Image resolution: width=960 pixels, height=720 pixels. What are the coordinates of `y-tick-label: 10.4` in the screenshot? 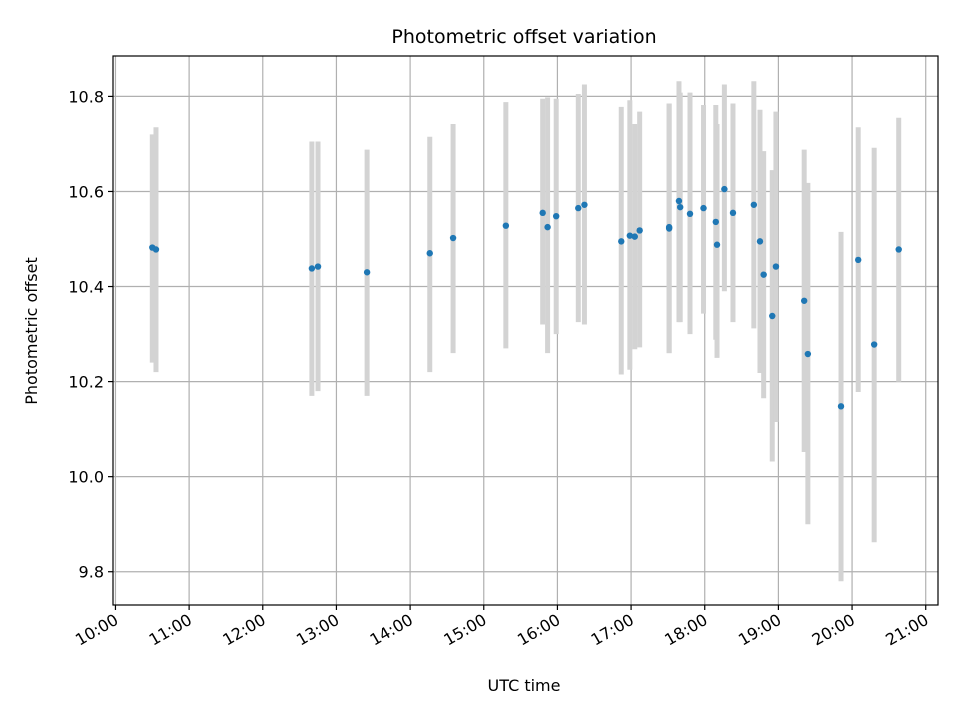 It's located at (86, 287).